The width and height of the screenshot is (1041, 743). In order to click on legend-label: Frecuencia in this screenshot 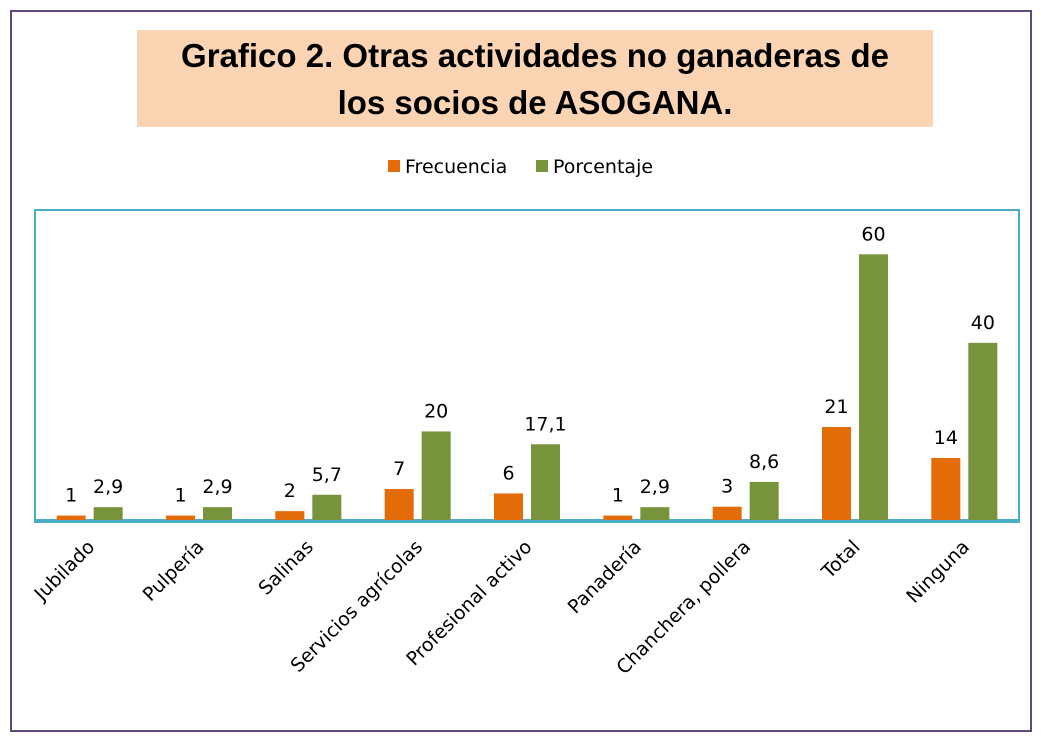, I will do `click(456, 167)`.